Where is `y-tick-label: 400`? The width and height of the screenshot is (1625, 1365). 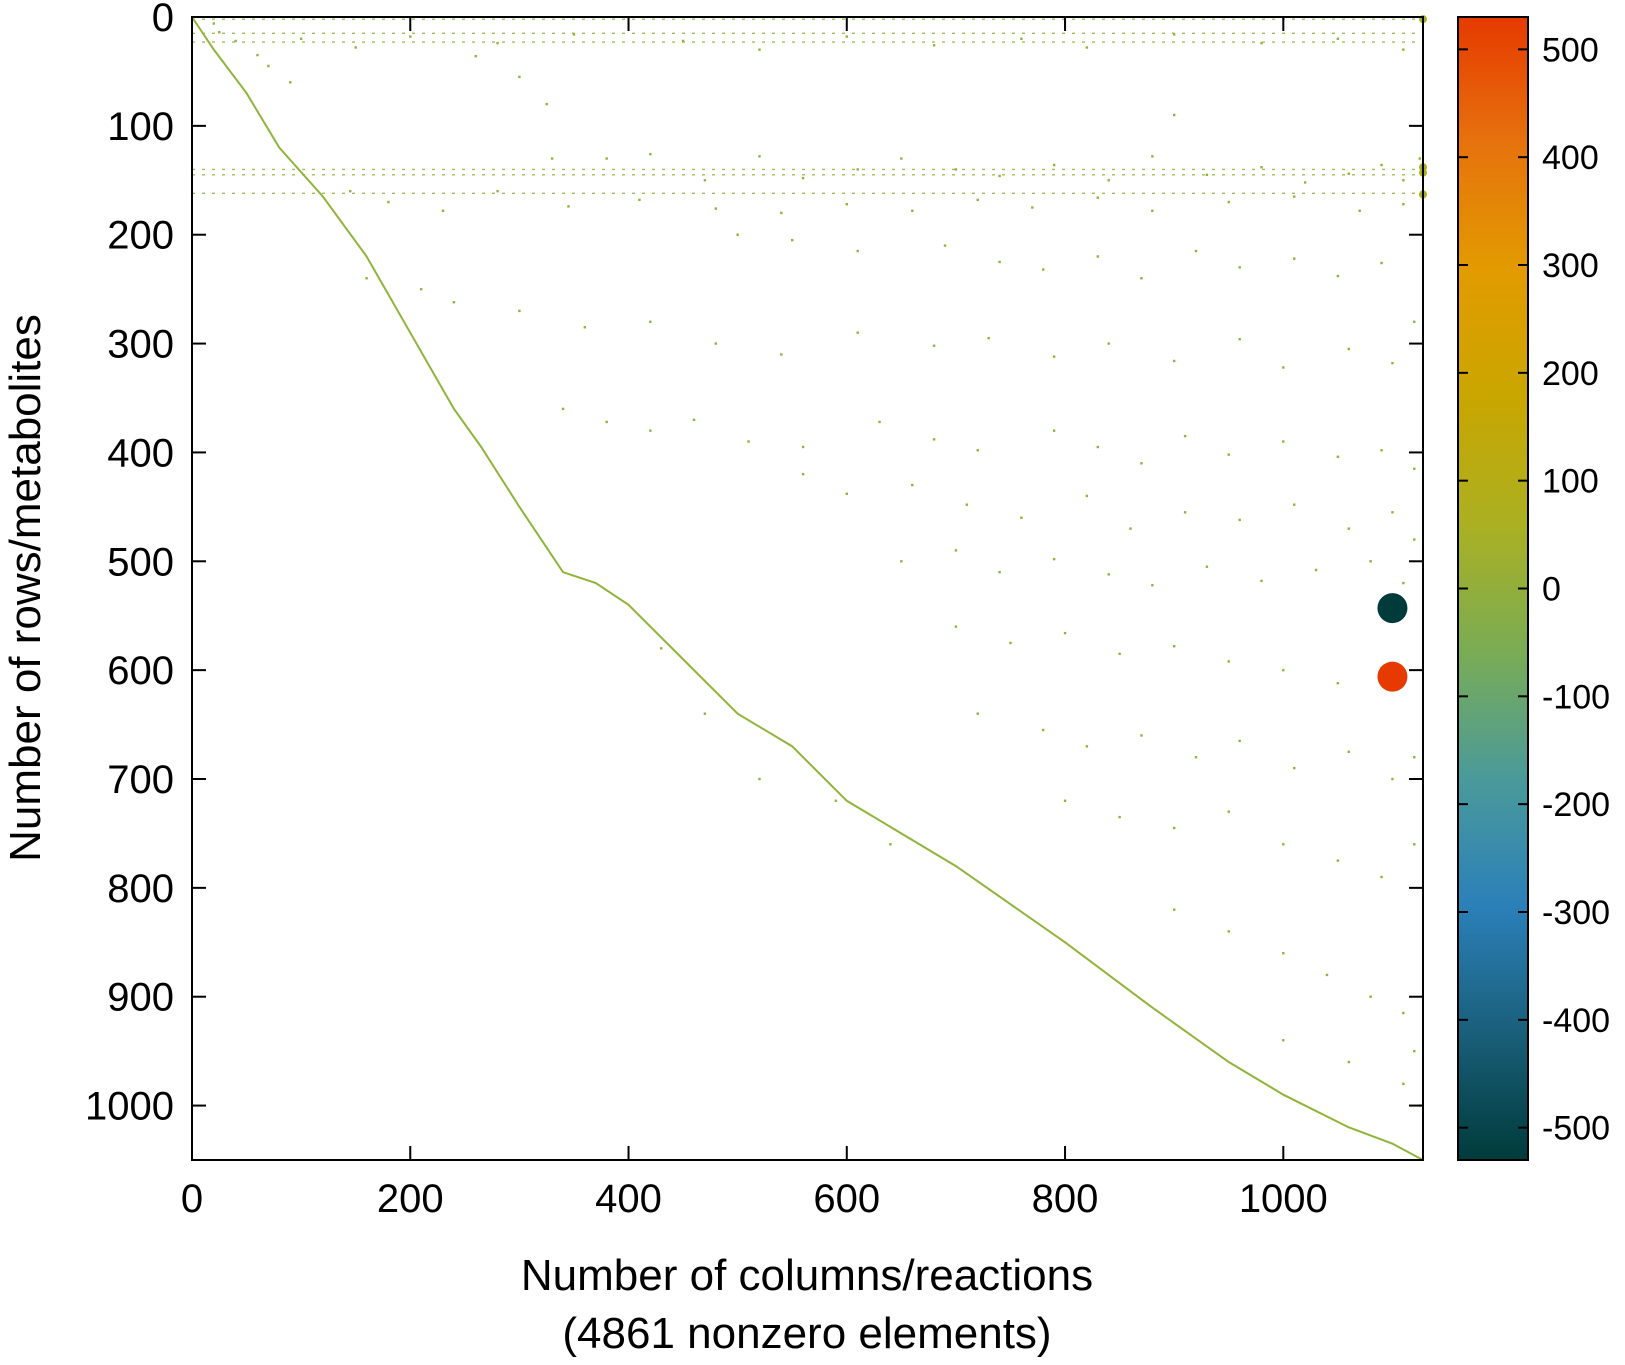
y-tick-label: 400 is located at coordinates (140, 453).